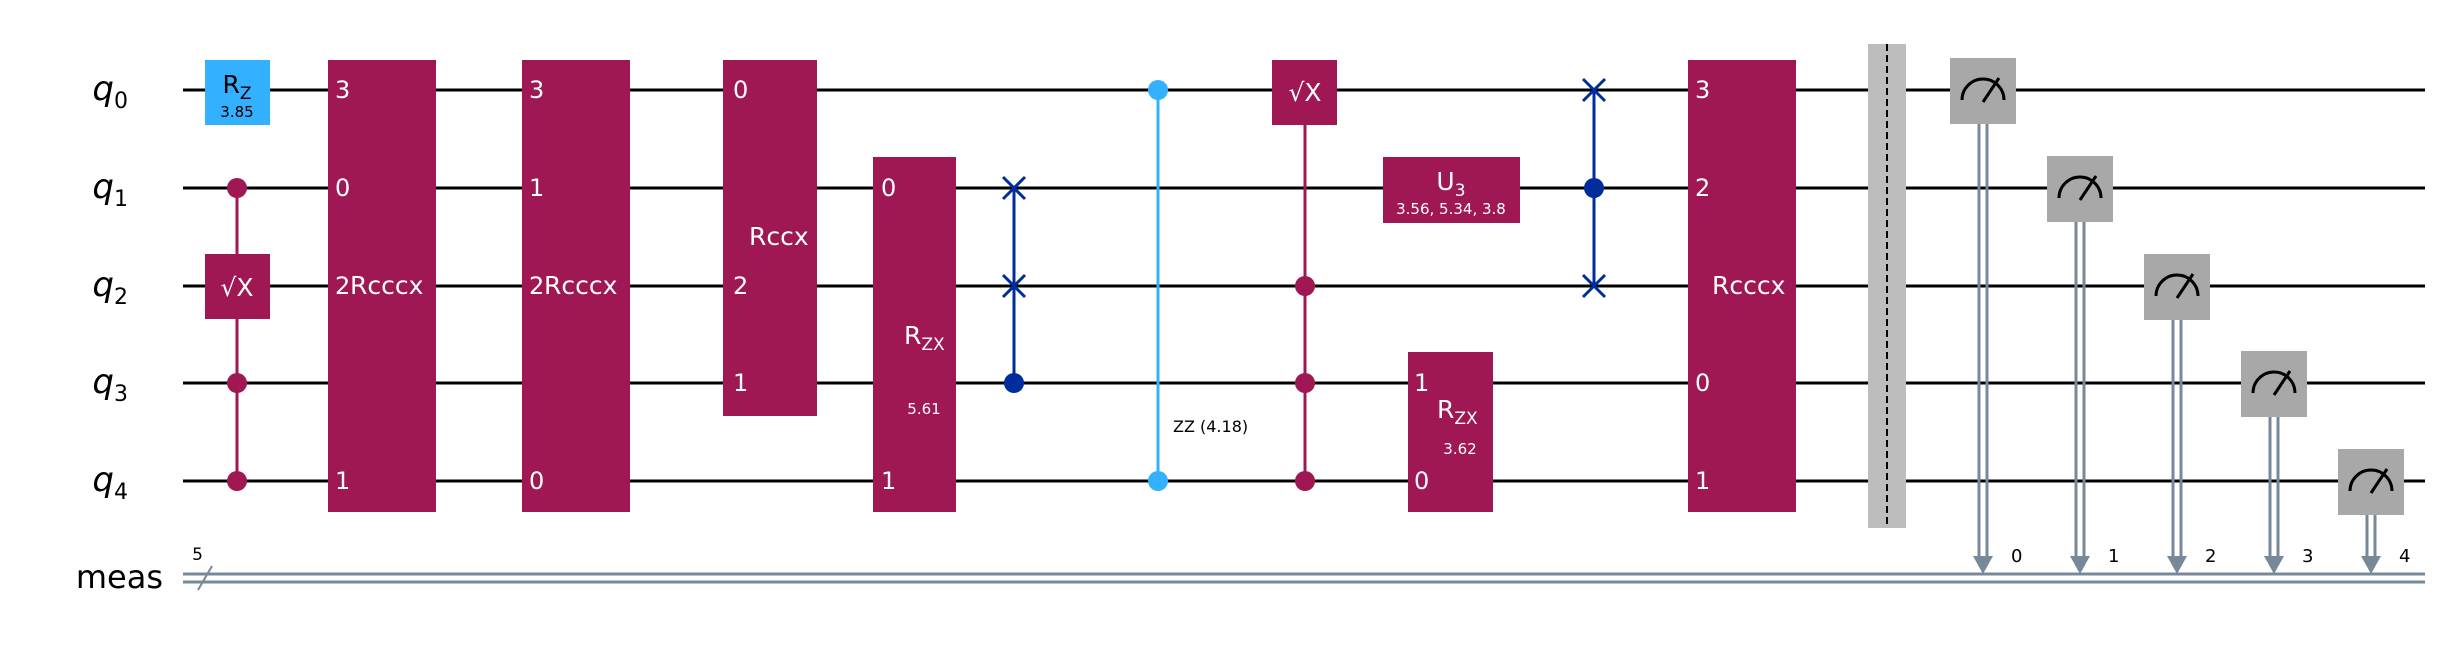 The image size is (2438, 648). I want to click on rccx-pin-q3: 1, so click(740, 383).